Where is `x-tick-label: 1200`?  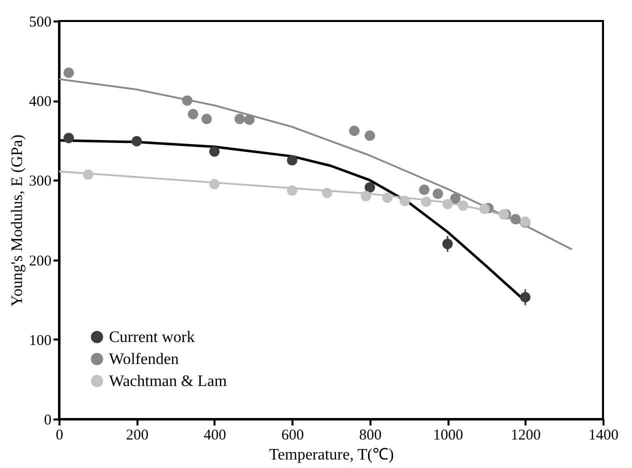
x-tick-label: 1200 is located at coordinates (525, 436).